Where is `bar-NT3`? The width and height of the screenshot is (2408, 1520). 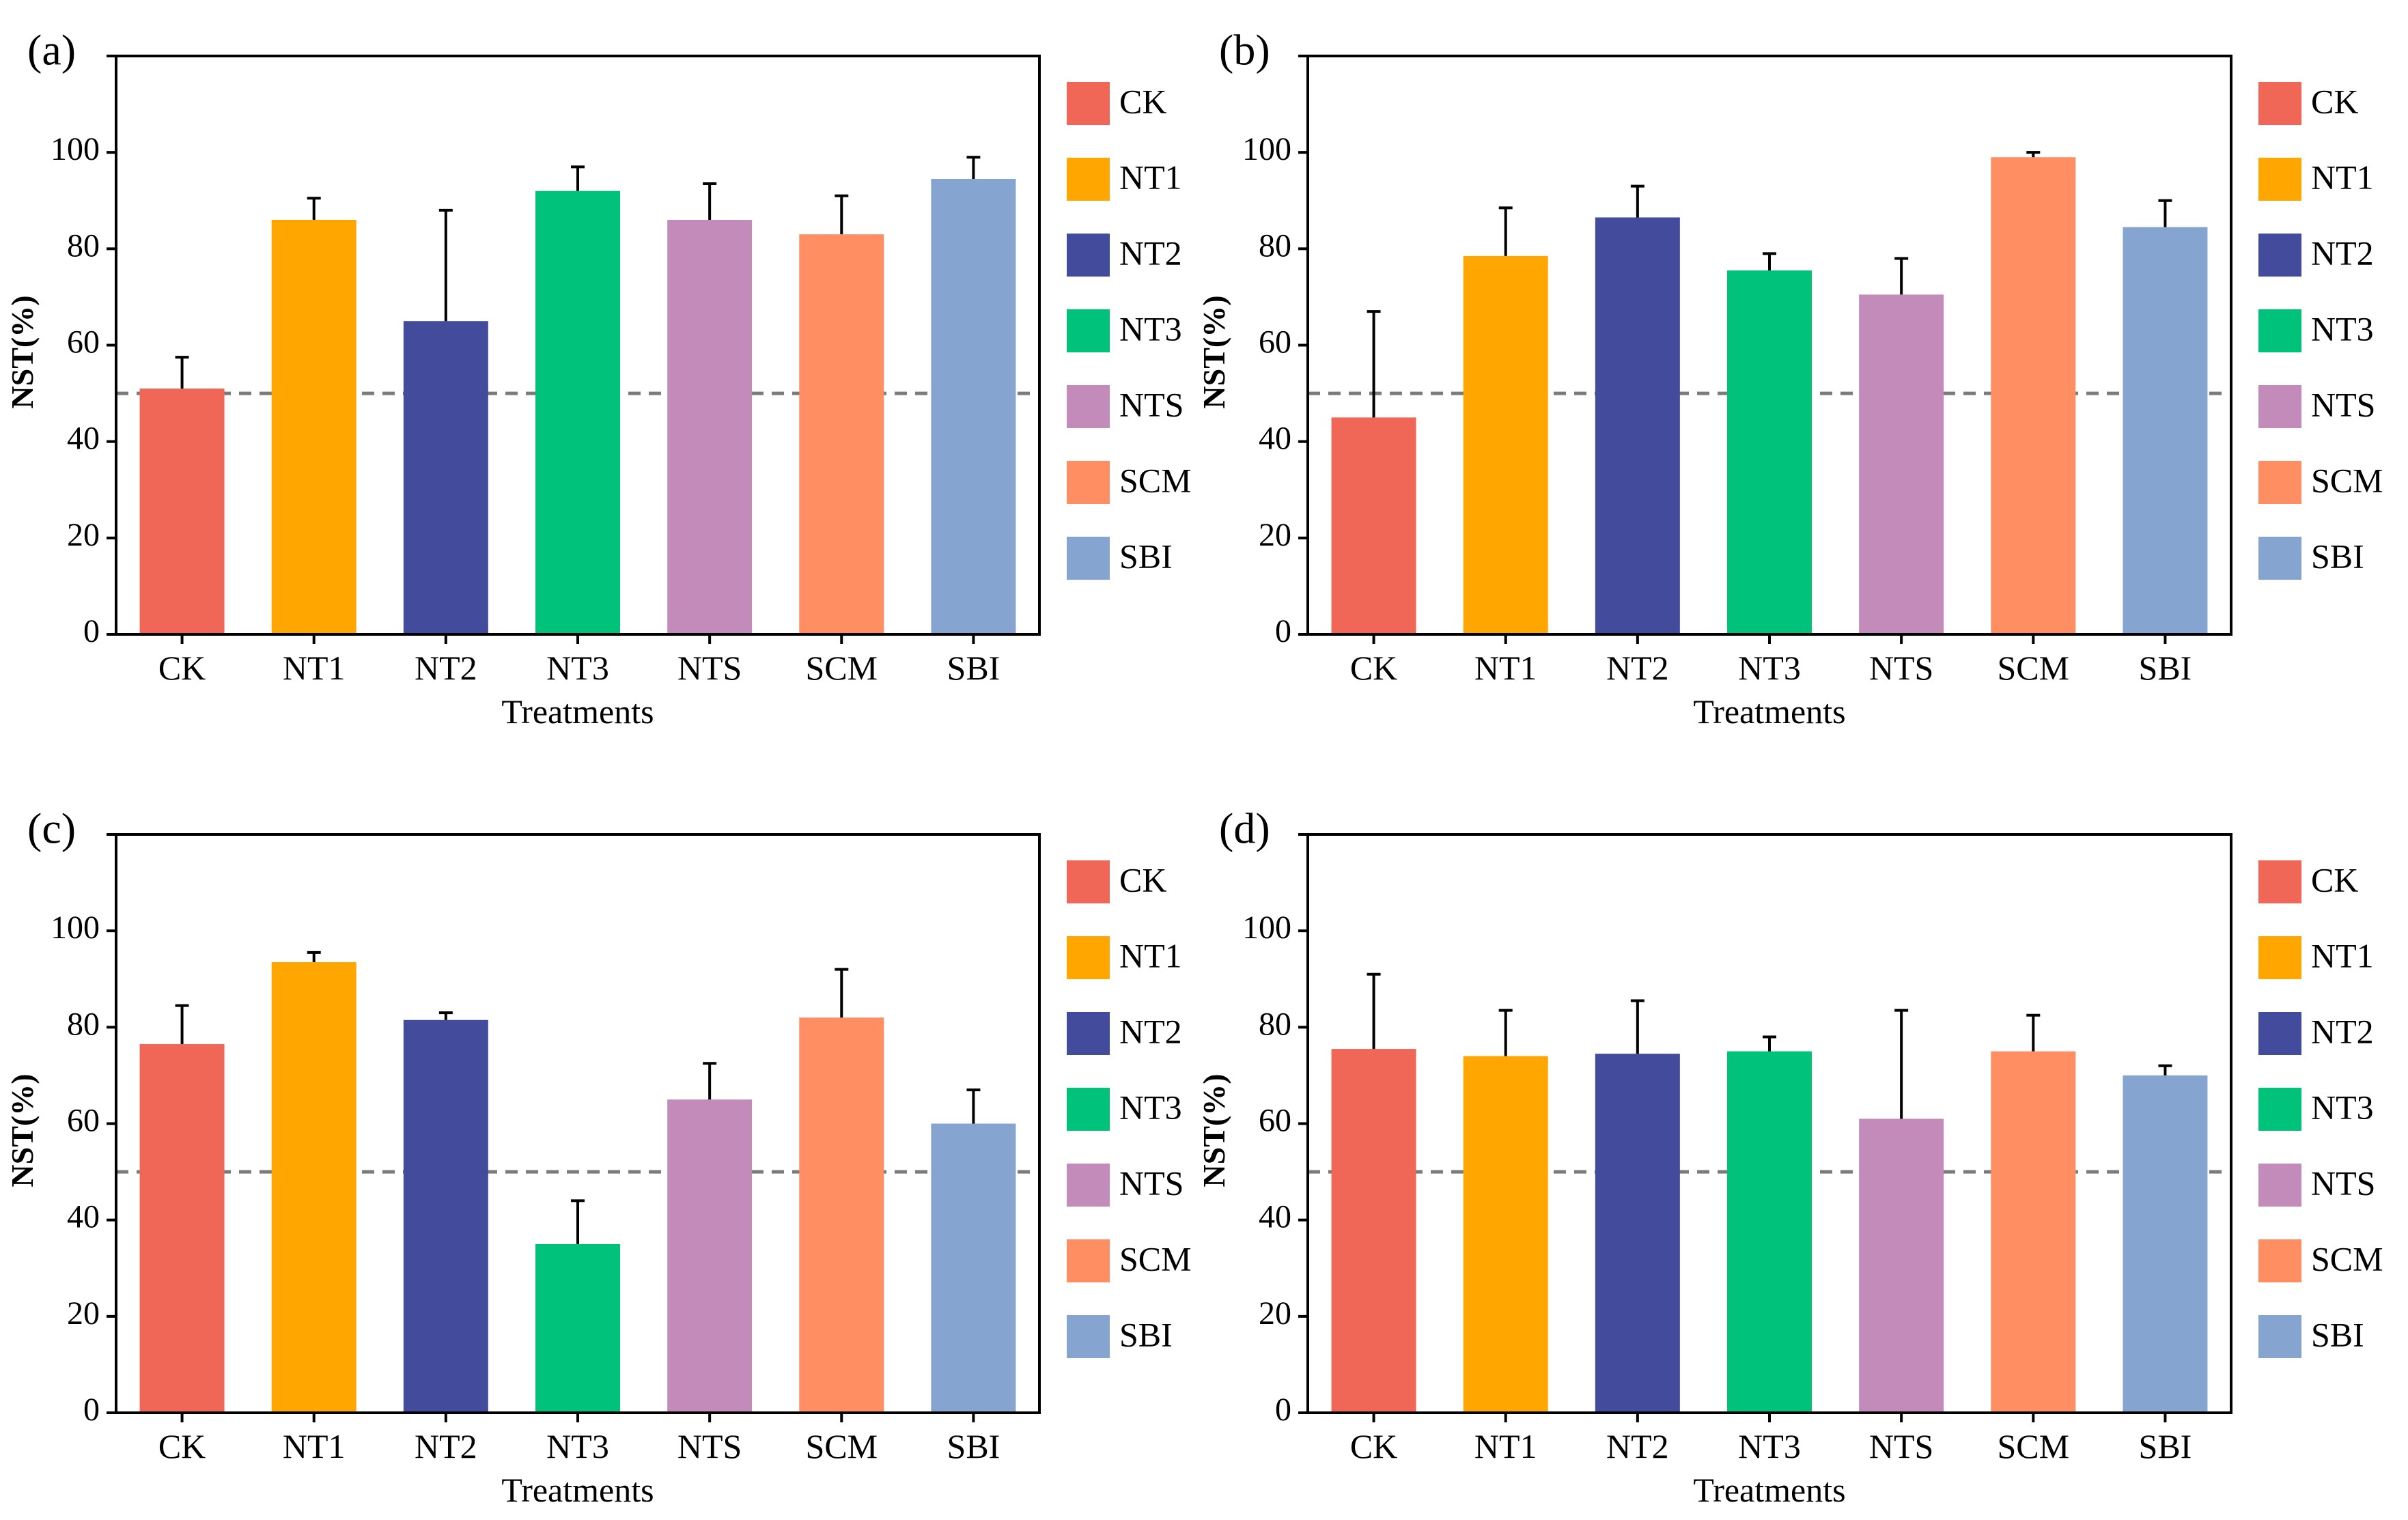
bar-NT3 is located at coordinates (1769, 452).